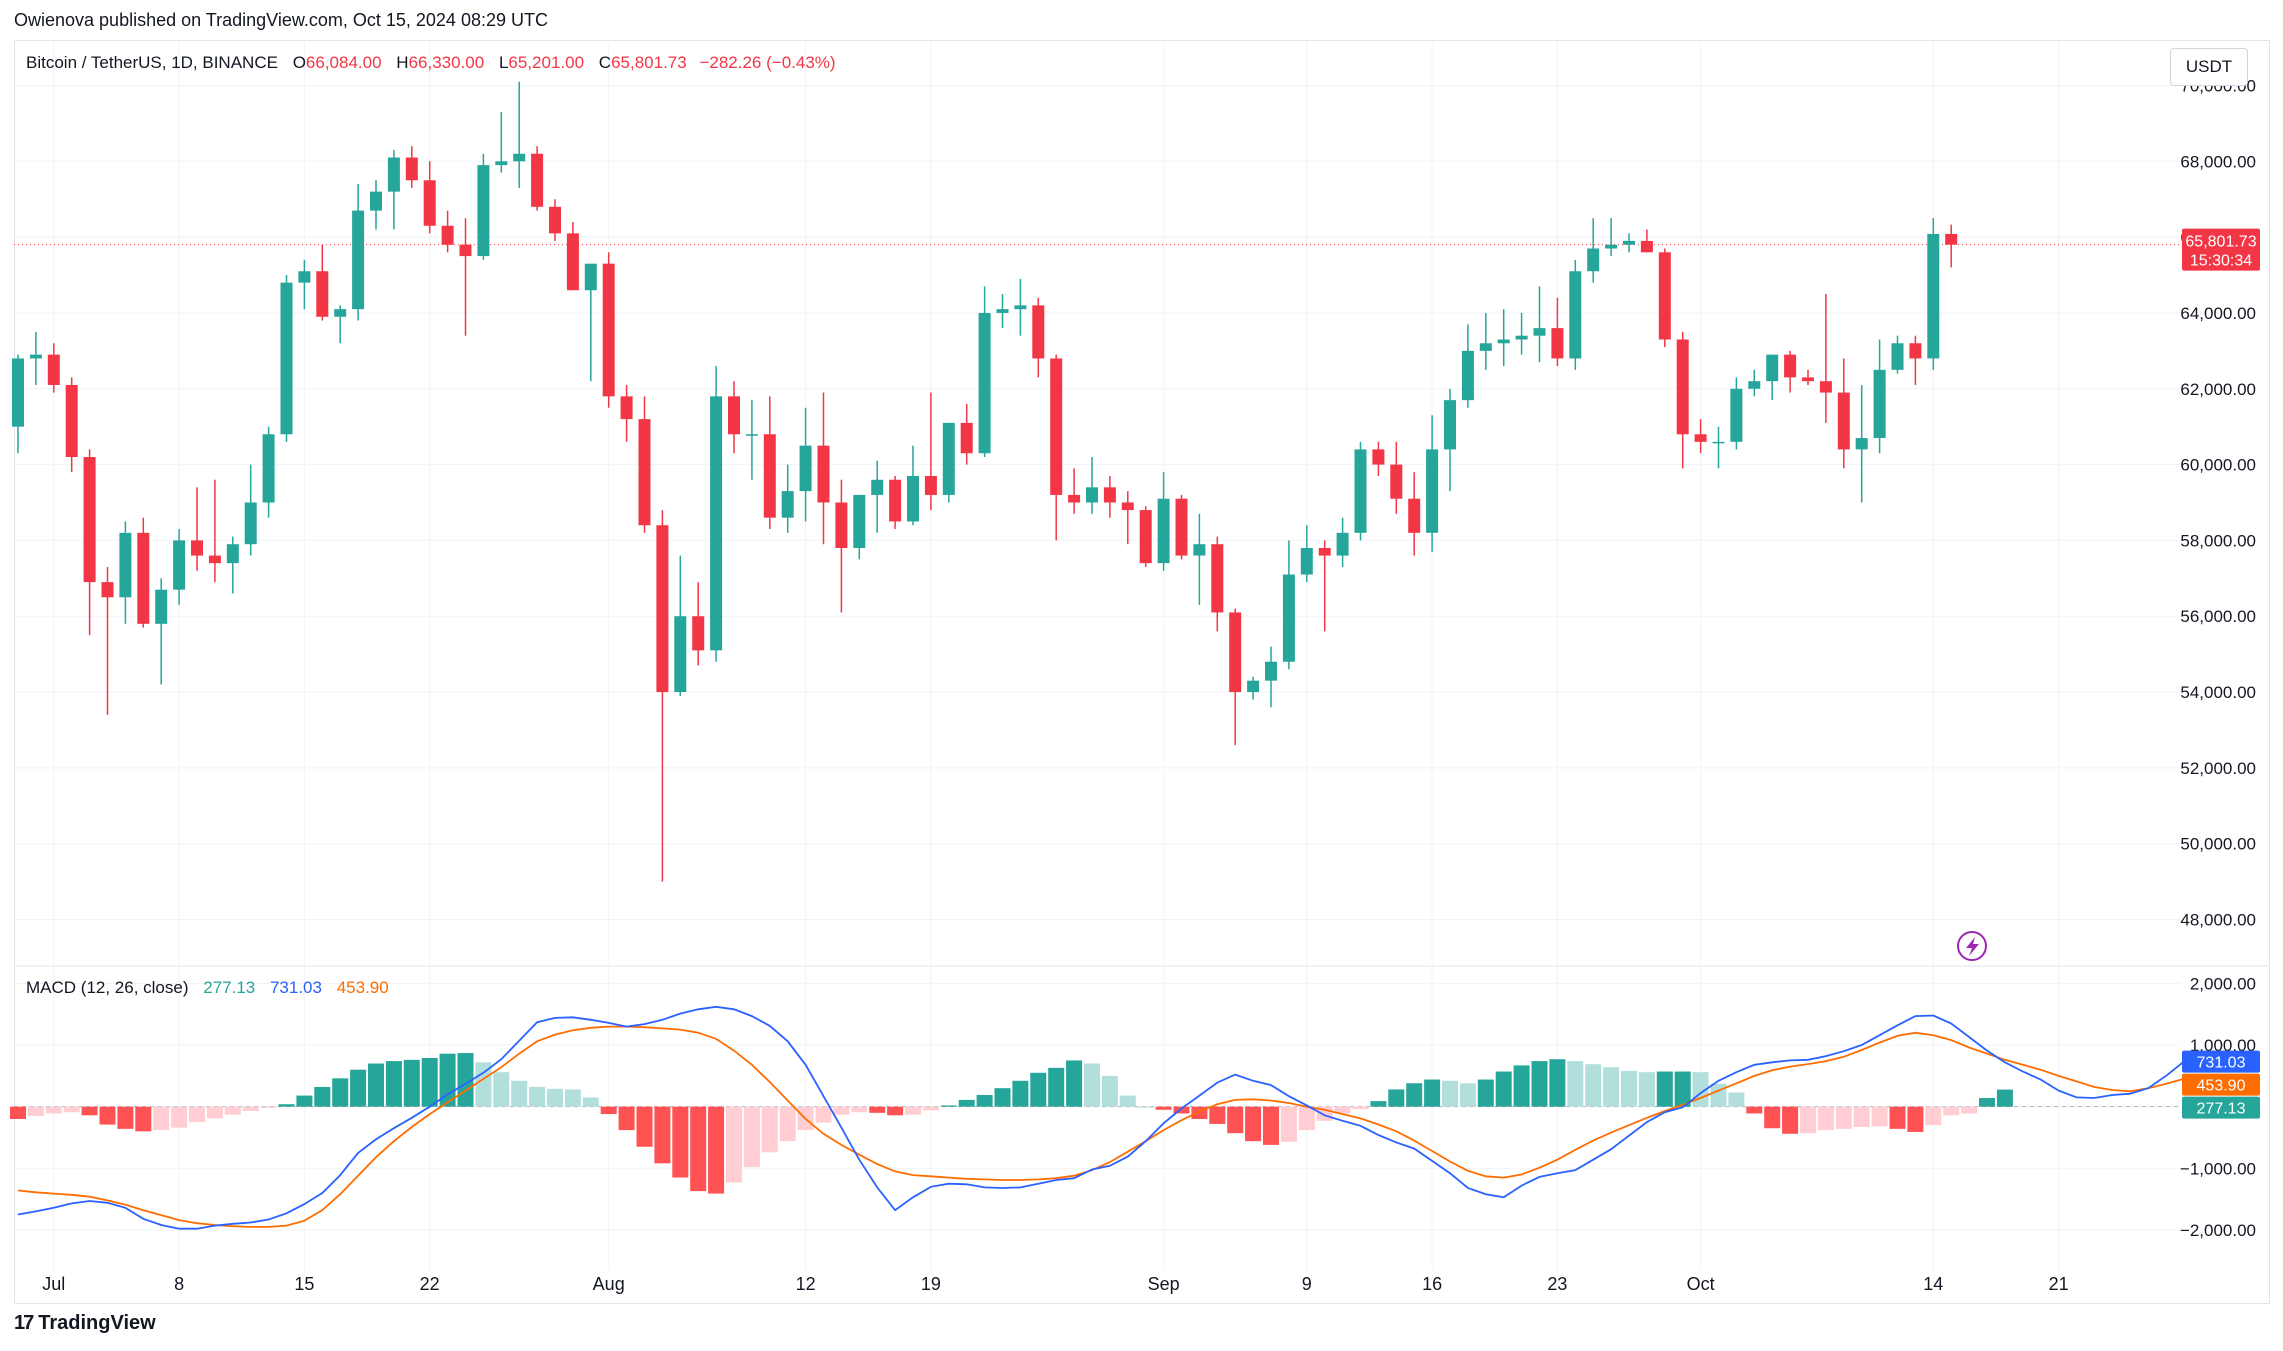  I want to click on tradingview-footer: 17 TradingView, so click(85, 1323).